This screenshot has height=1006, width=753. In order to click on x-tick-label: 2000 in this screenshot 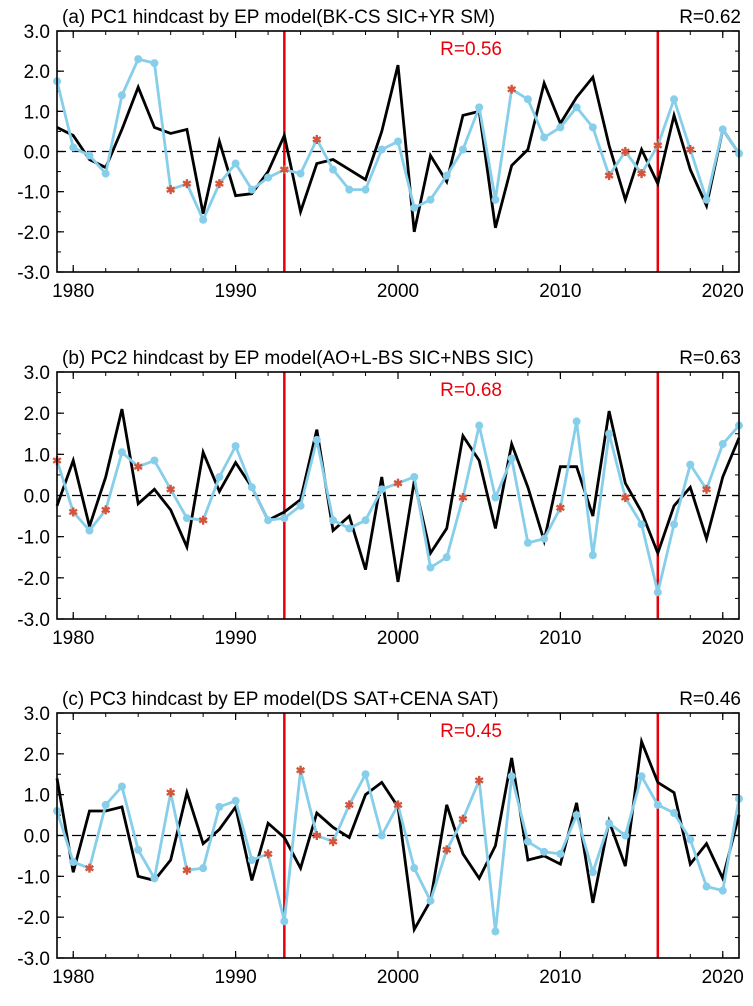, I will do `click(398, 291)`.